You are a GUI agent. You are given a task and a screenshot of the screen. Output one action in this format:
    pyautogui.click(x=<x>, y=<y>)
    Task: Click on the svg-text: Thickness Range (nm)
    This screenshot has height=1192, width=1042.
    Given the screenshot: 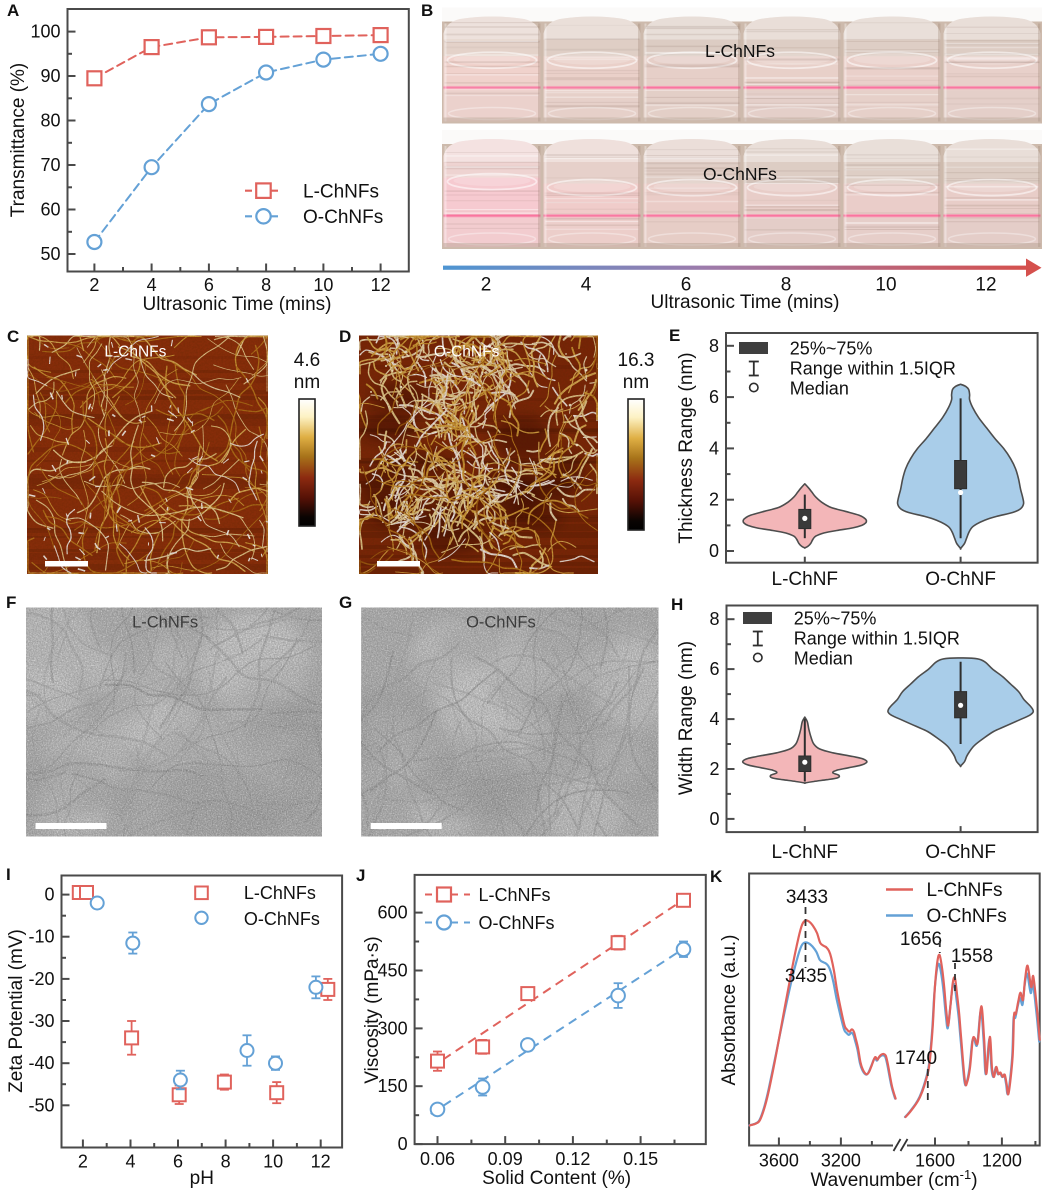 What is the action you would take?
    pyautogui.click(x=686, y=447)
    